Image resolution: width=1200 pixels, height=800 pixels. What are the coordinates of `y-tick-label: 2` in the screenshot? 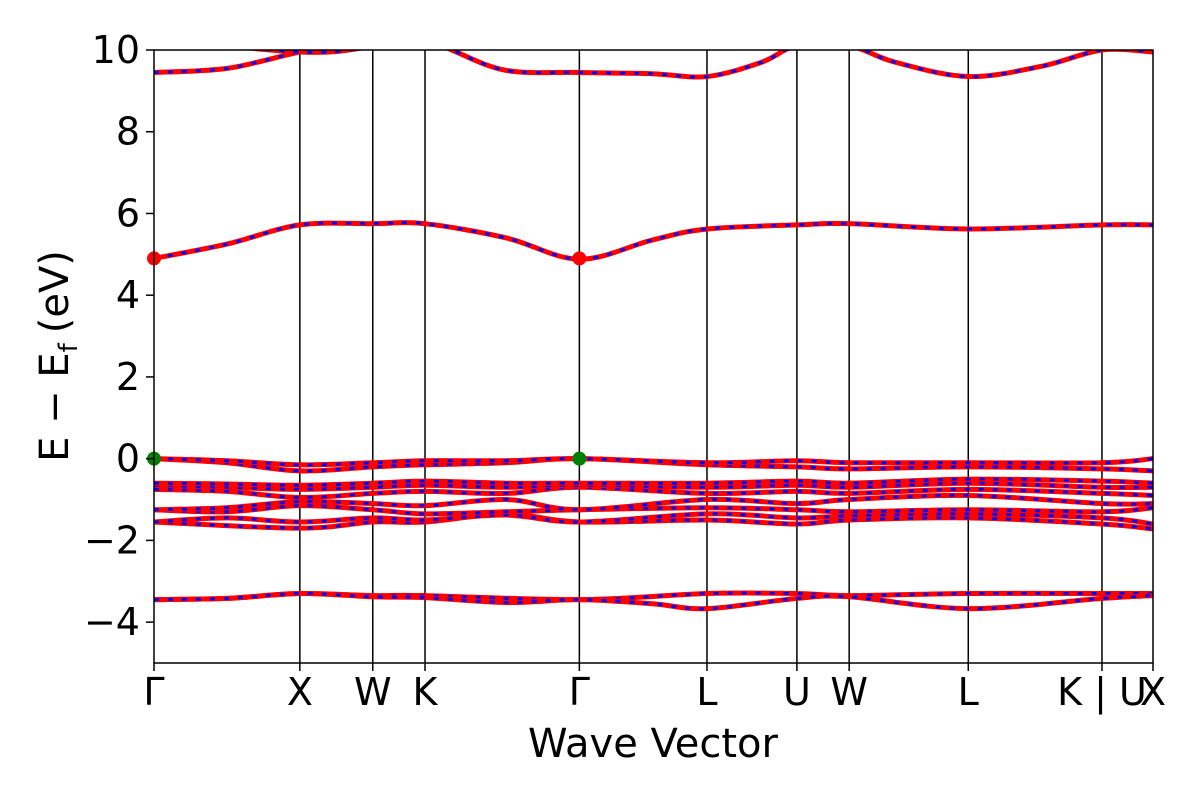 It's located at (128, 377).